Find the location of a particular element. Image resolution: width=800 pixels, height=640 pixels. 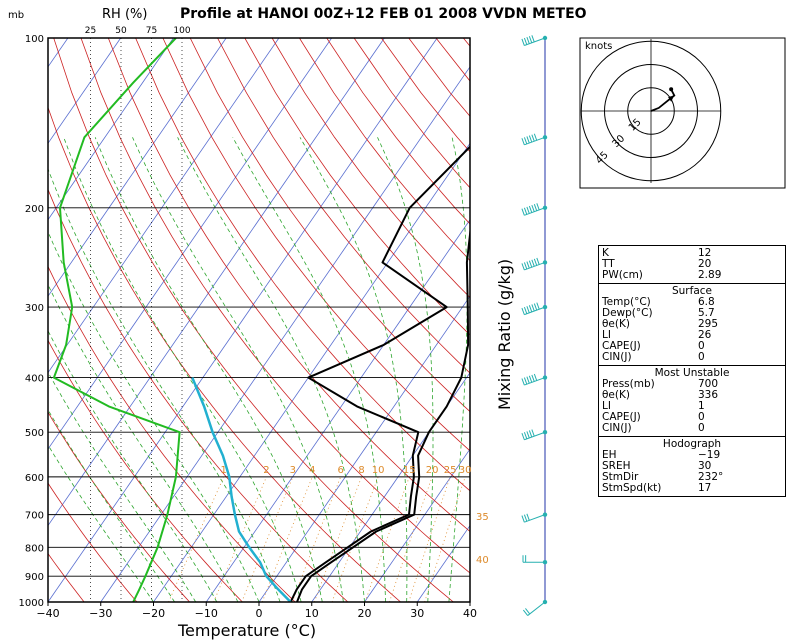

mixing-ratio-tick-label: 10 is located at coordinates (378, 470).